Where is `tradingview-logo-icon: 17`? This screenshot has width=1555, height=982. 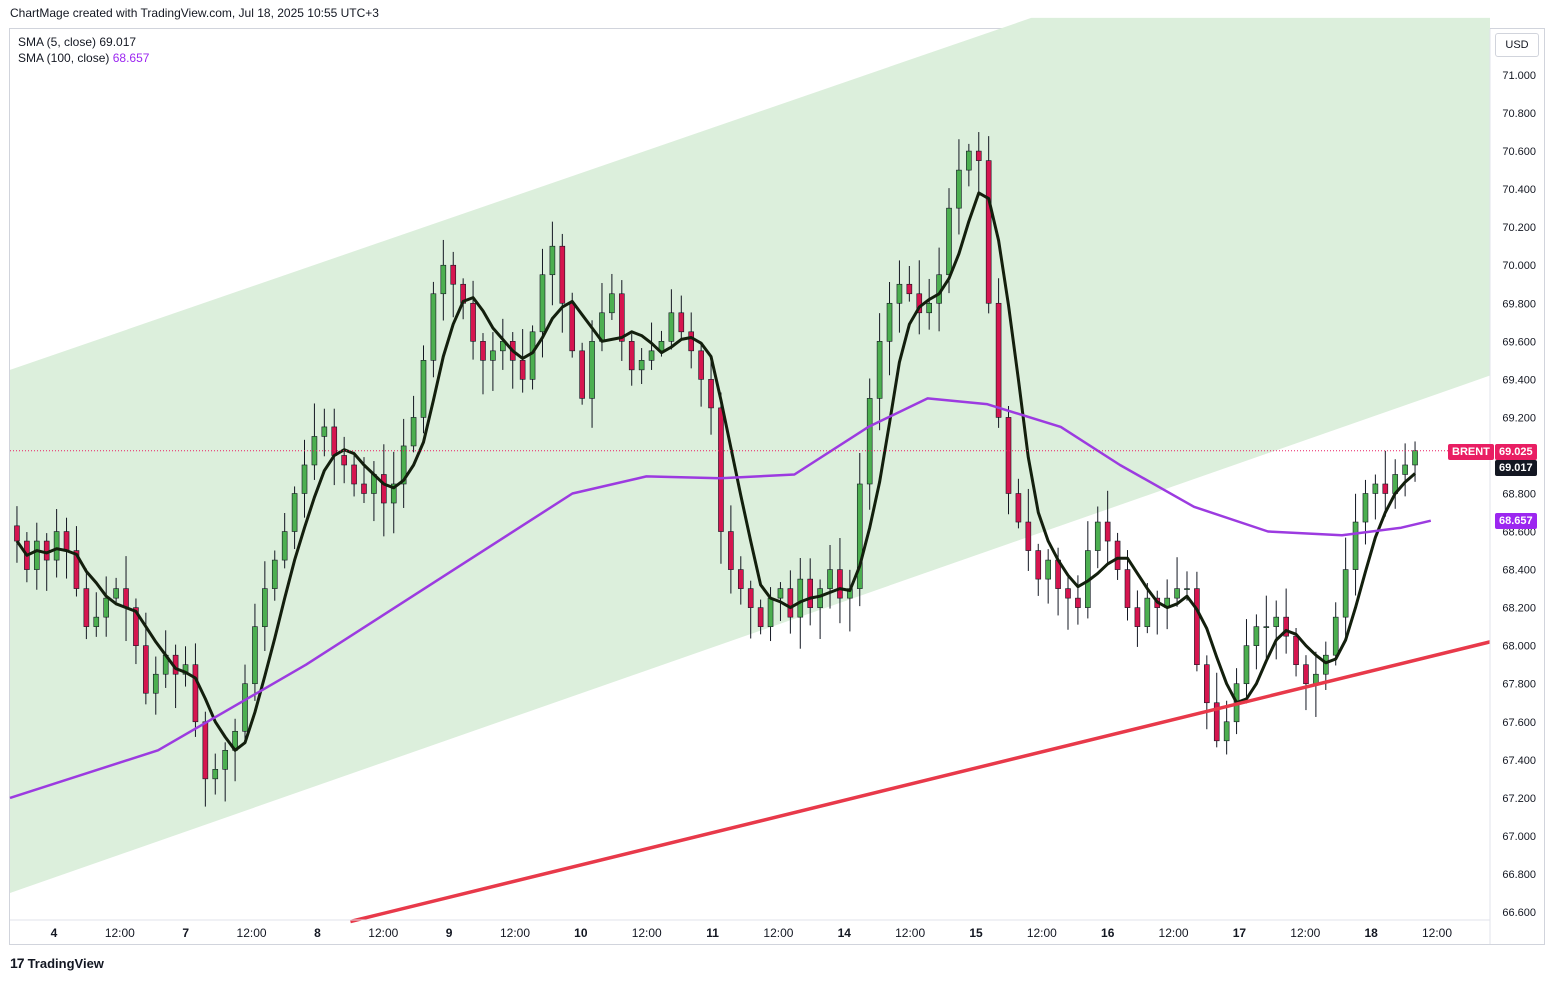 tradingview-logo-icon: 17 is located at coordinates (17, 963).